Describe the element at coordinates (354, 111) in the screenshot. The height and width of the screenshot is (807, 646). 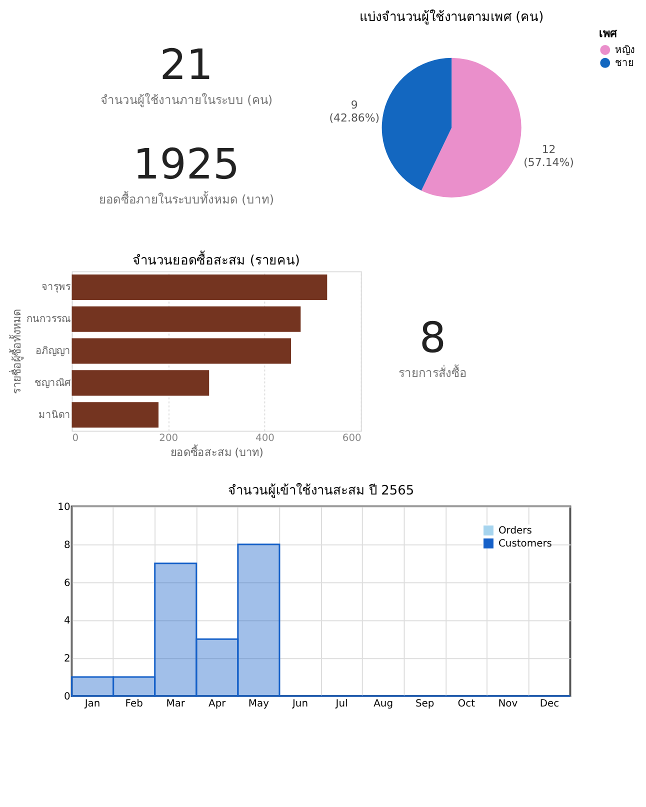
I see `data-label: 9 (42.86%)` at that location.